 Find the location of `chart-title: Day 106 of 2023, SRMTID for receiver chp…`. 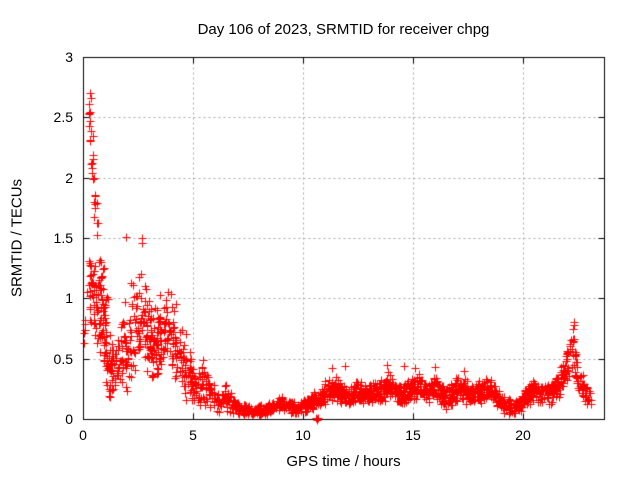

chart-title: Day 106 of 2023, SRMTID for receiver chp… is located at coordinates (343, 29).